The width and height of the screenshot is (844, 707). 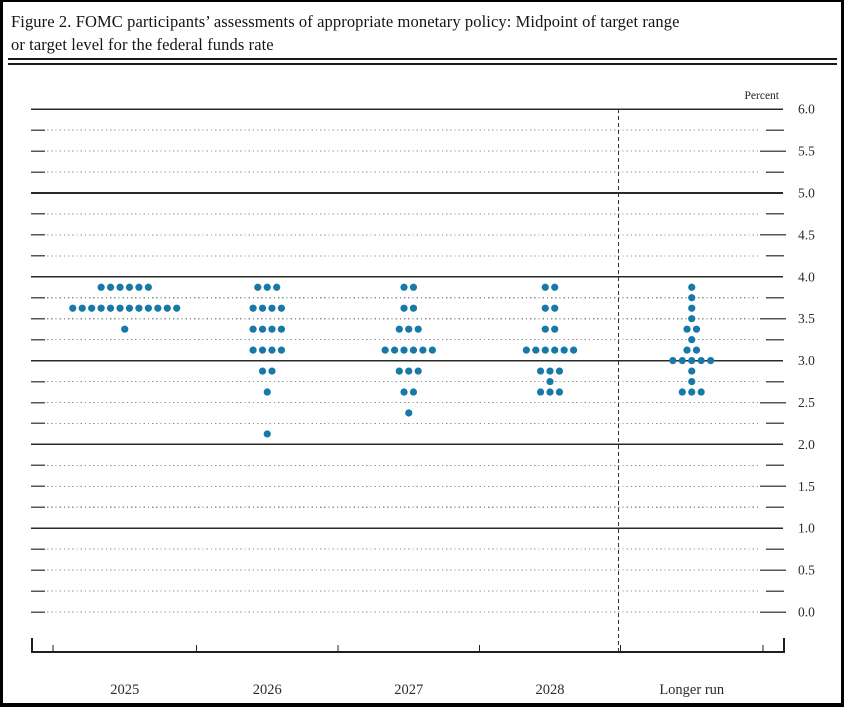 I want to click on y-axis-label: 1.5, so click(x=806, y=486).